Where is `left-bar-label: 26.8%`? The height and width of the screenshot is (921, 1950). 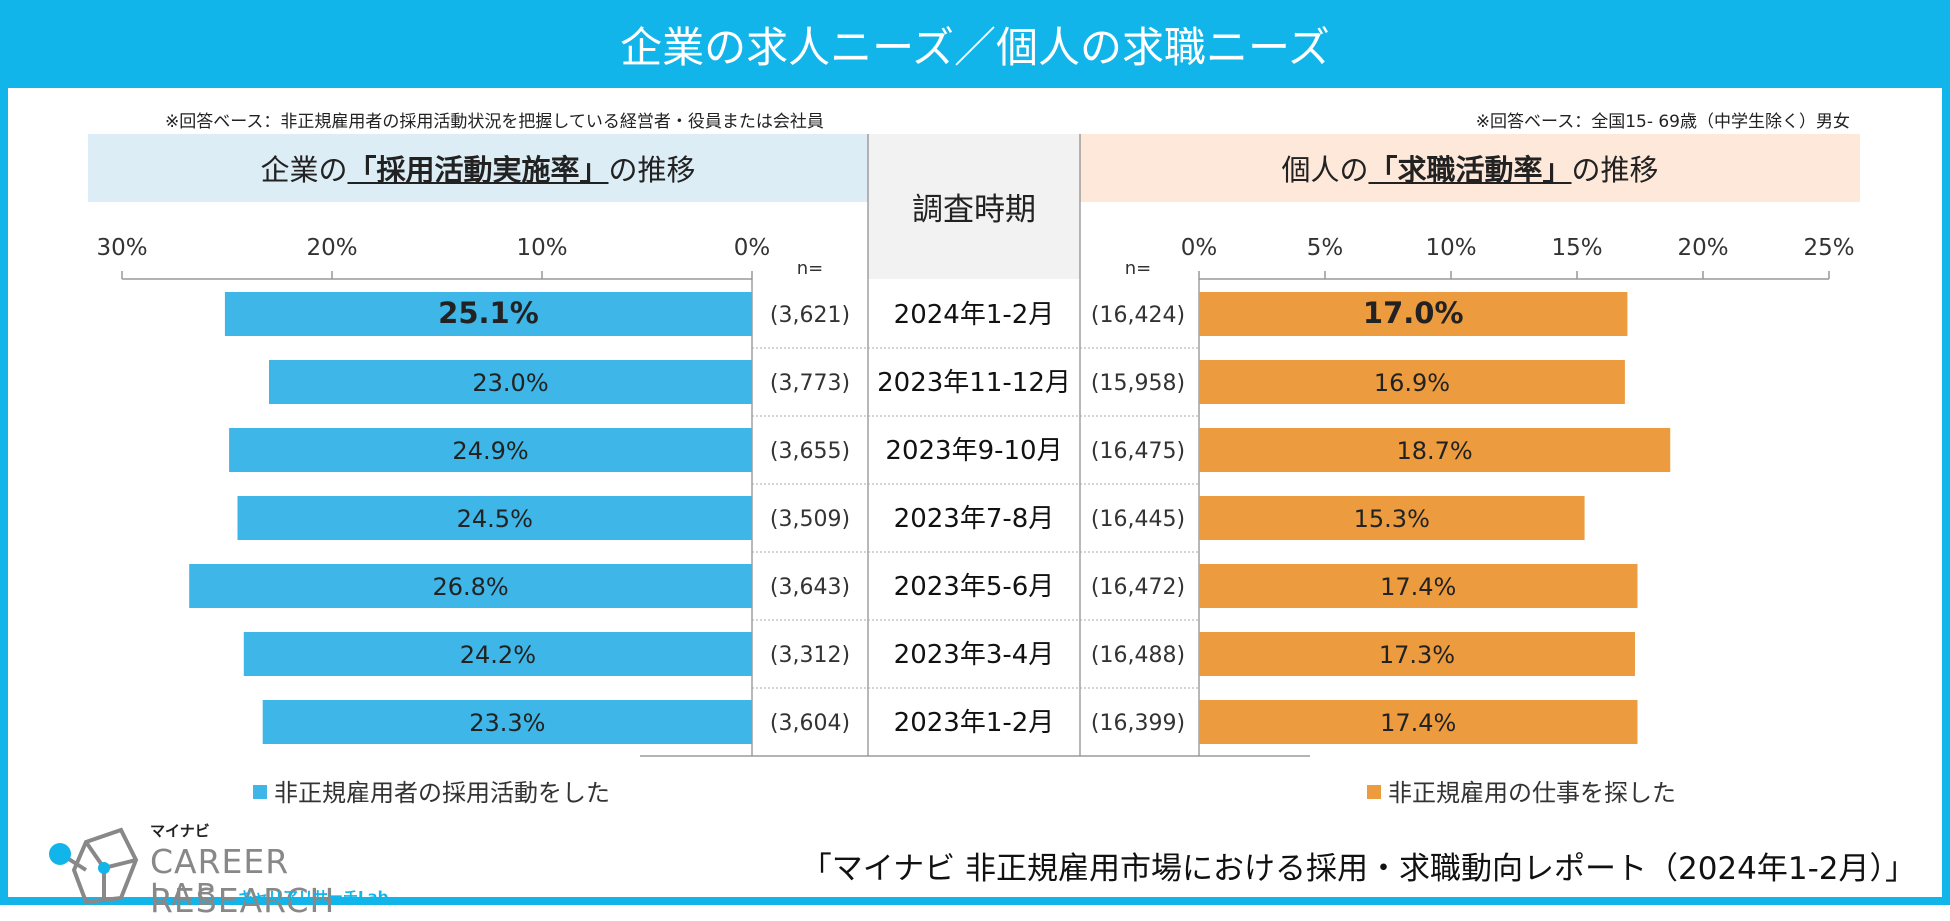
left-bar-label: 26.8% is located at coordinates (470, 587).